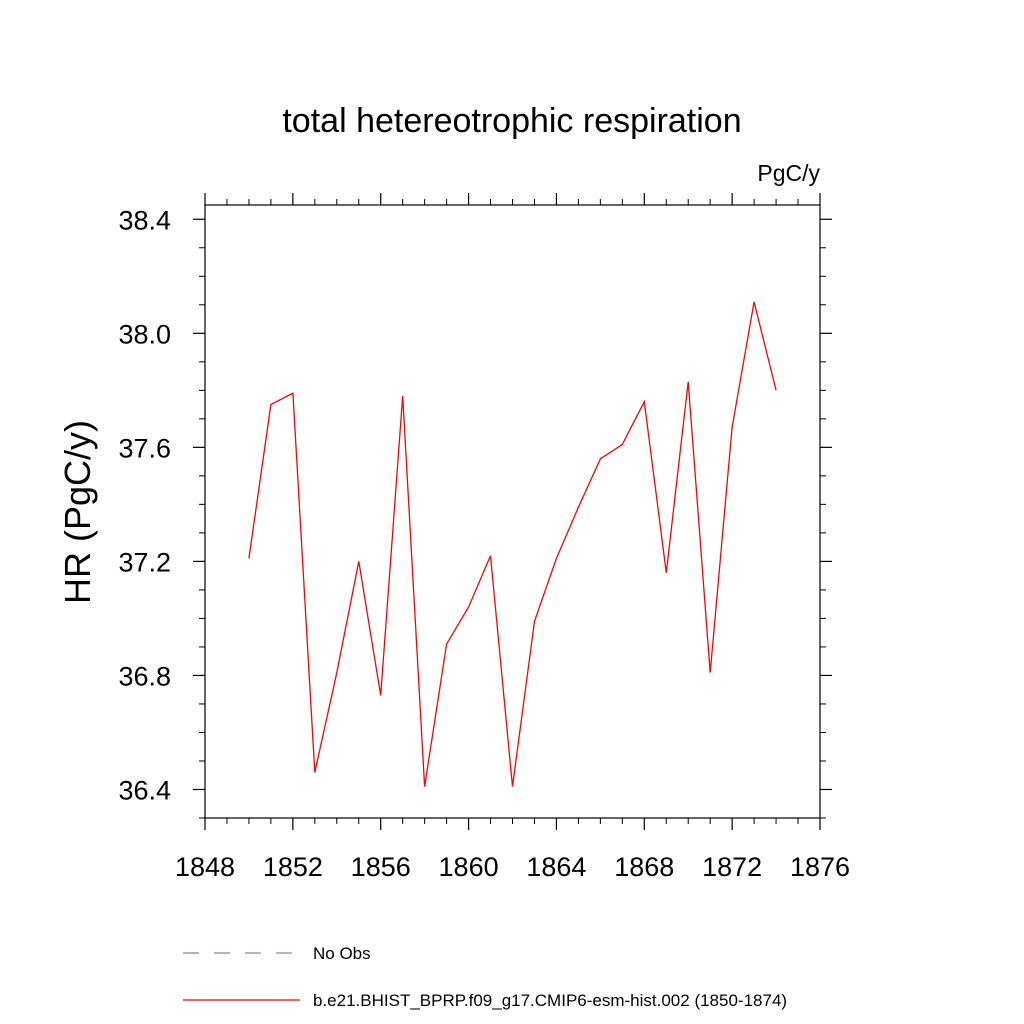  I want to click on x-tick-label: 1856, so click(381, 867).